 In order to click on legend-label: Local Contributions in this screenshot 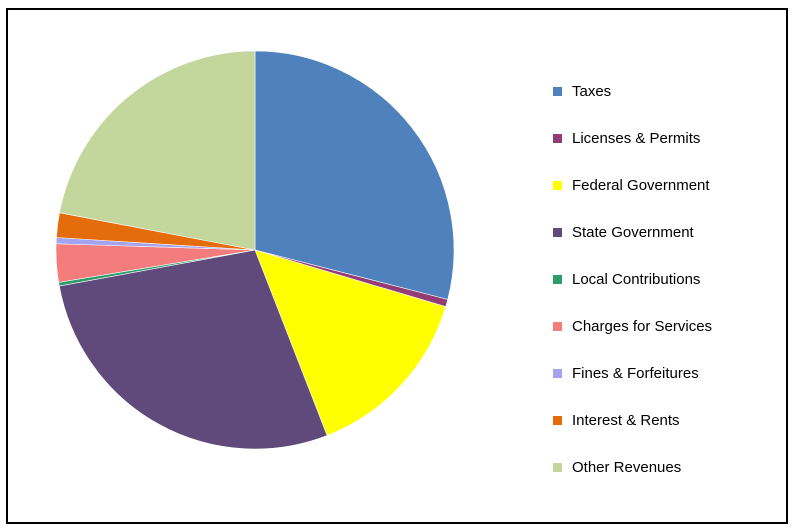, I will do `click(636, 279)`.